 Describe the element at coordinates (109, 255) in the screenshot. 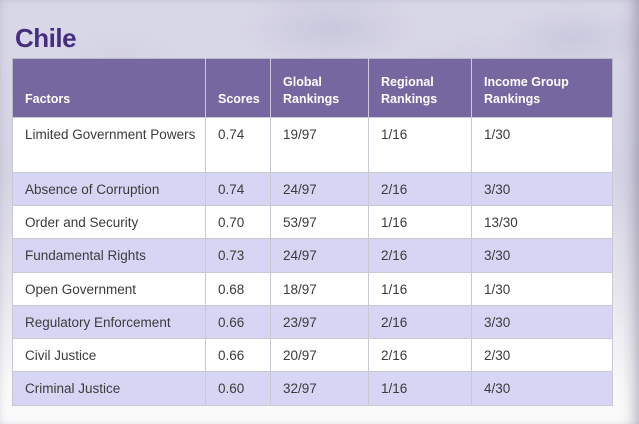

I see `cell-factor: Fundamental Rights` at that location.